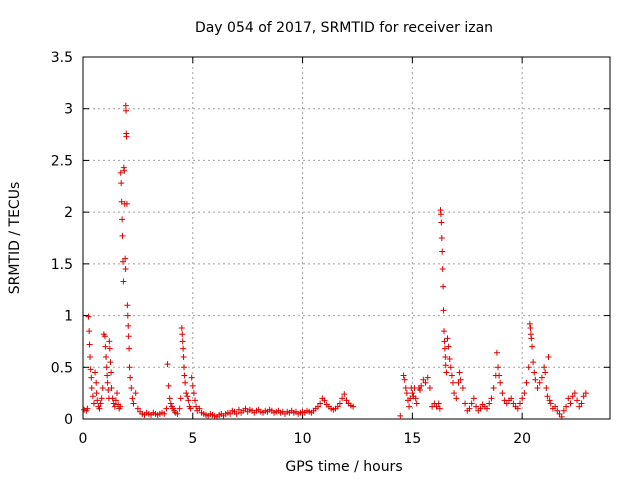 The width and height of the screenshot is (640, 480). What do you see at coordinates (68, 317) in the screenshot?
I see `y-tick-label: 1` at bounding box center [68, 317].